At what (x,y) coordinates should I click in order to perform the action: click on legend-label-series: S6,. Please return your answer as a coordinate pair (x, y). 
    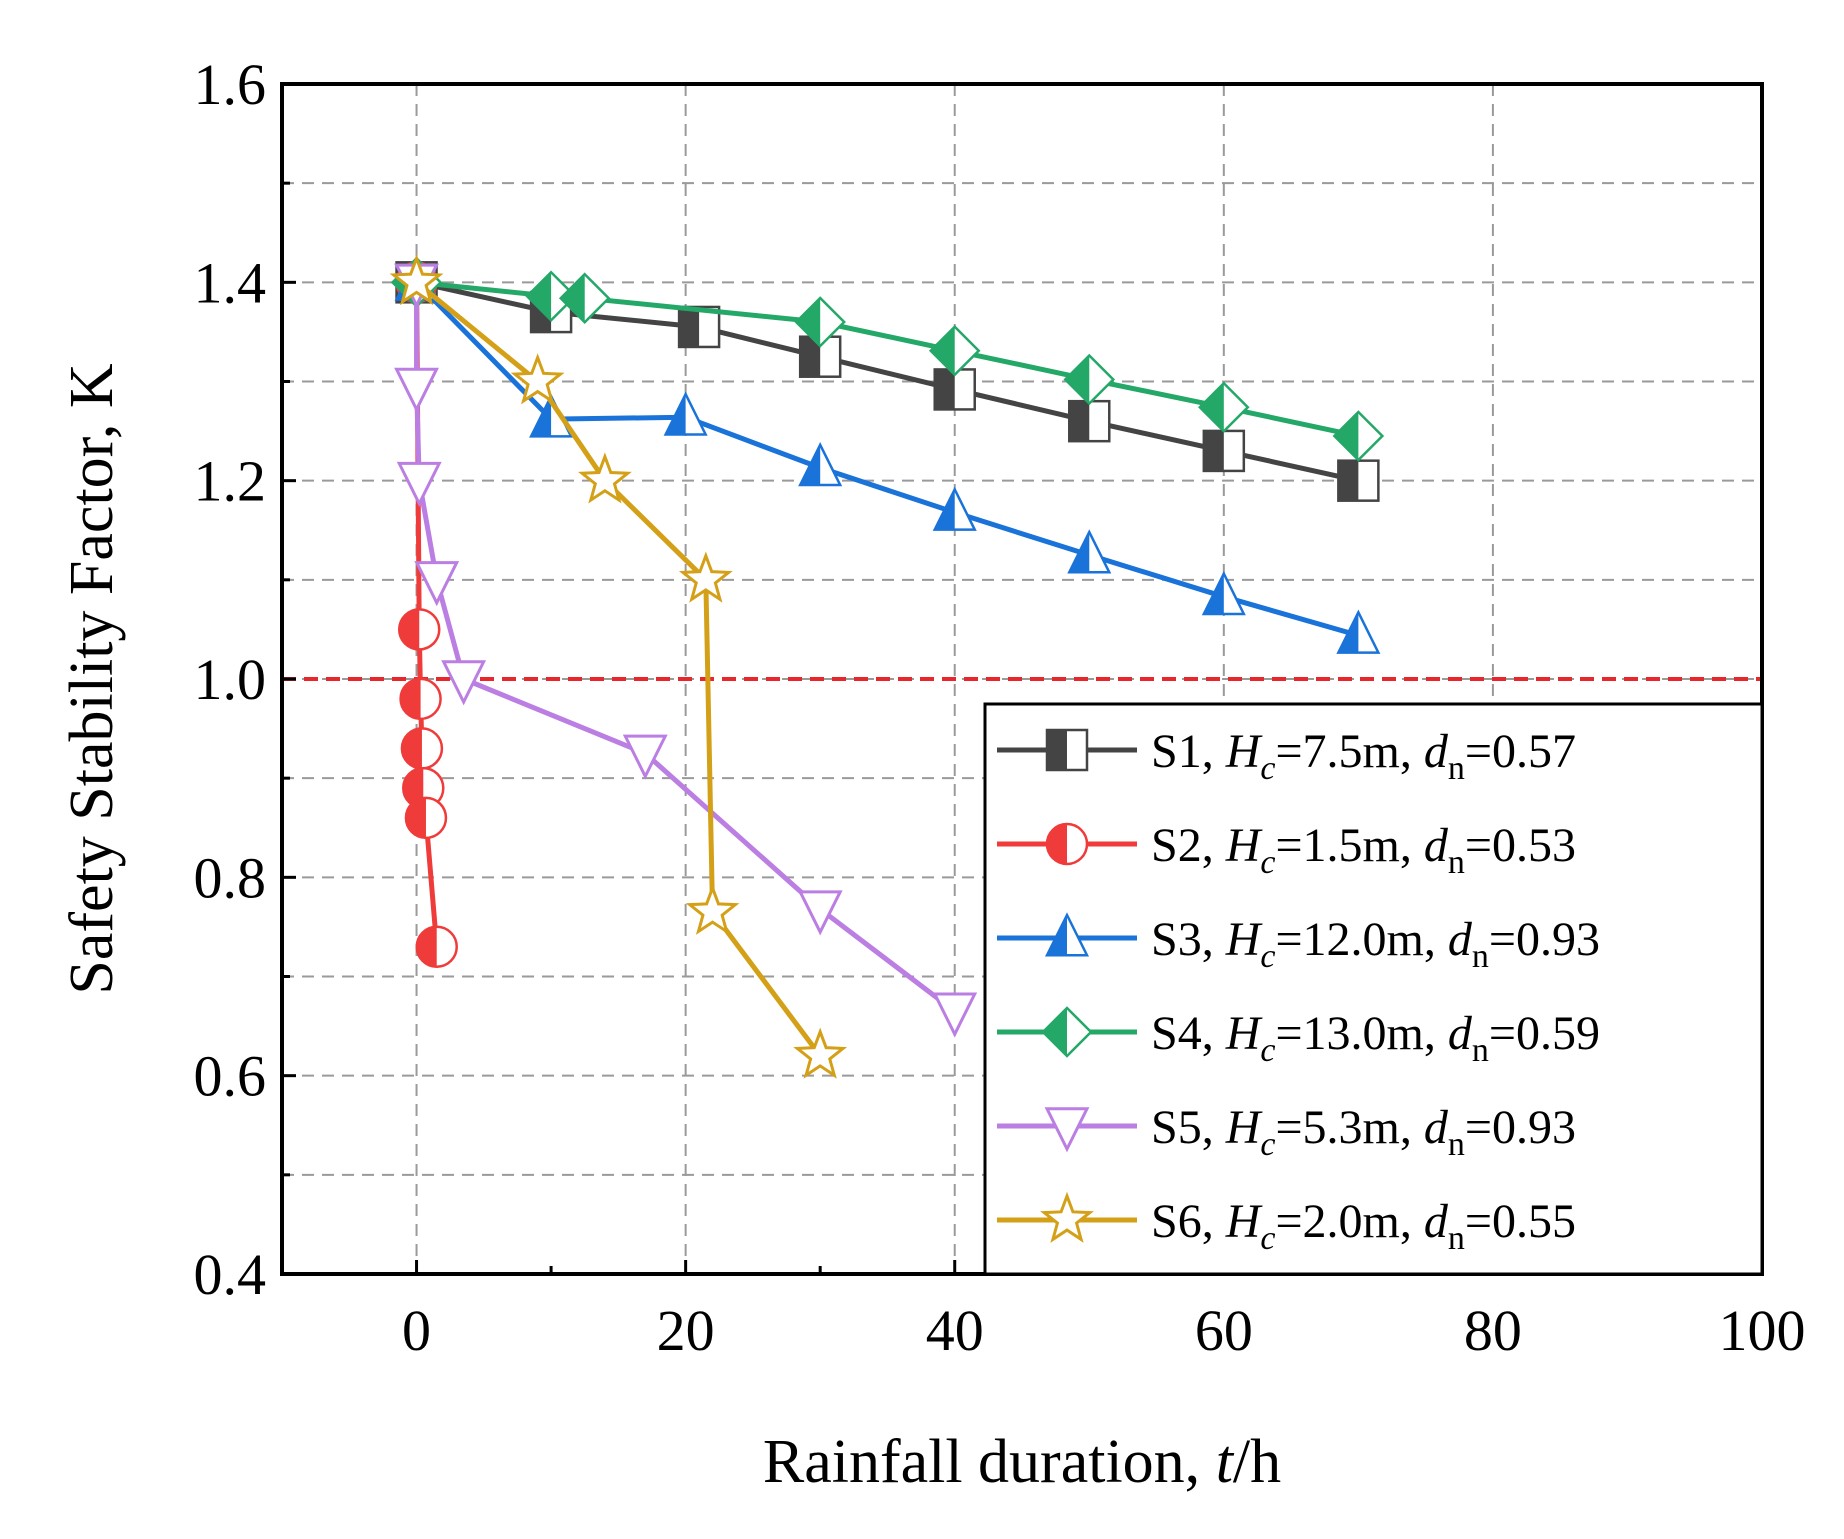
    Looking at the image, I should click on (1188, 1221).